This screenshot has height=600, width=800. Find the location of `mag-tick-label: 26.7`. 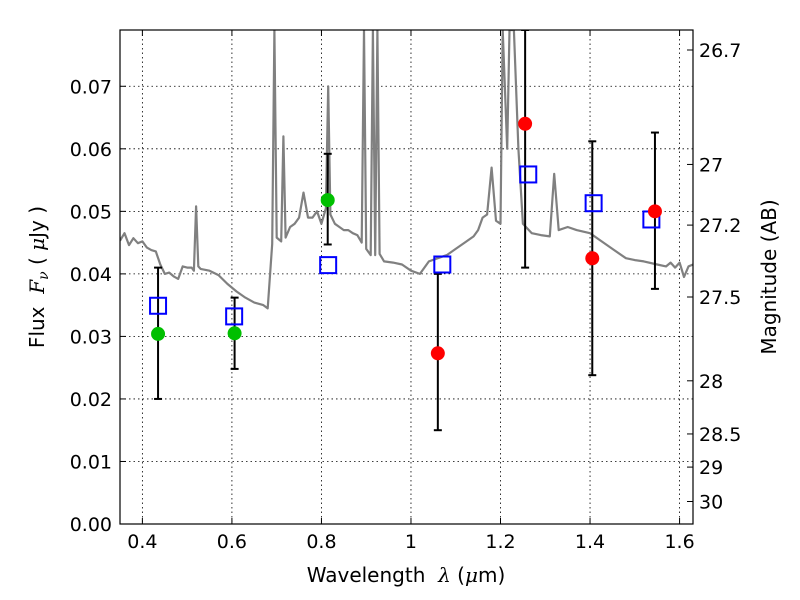

mag-tick-label: 26.7 is located at coordinates (720, 51).